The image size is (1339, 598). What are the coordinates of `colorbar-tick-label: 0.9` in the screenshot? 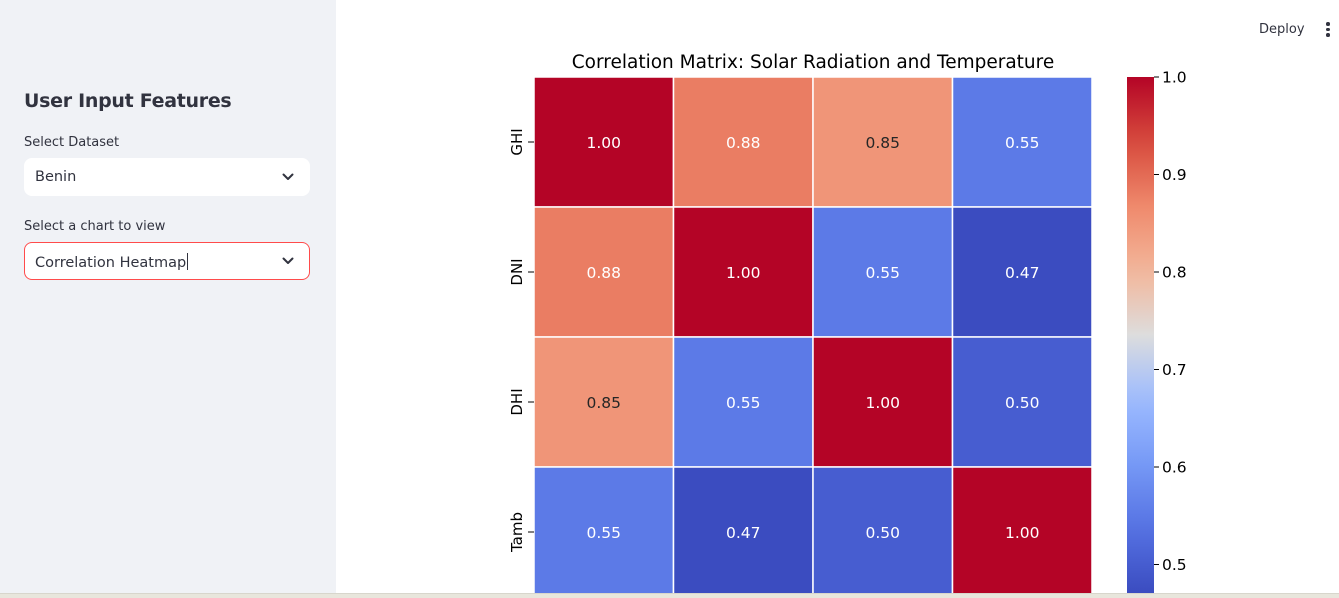 It's located at (1174, 175).